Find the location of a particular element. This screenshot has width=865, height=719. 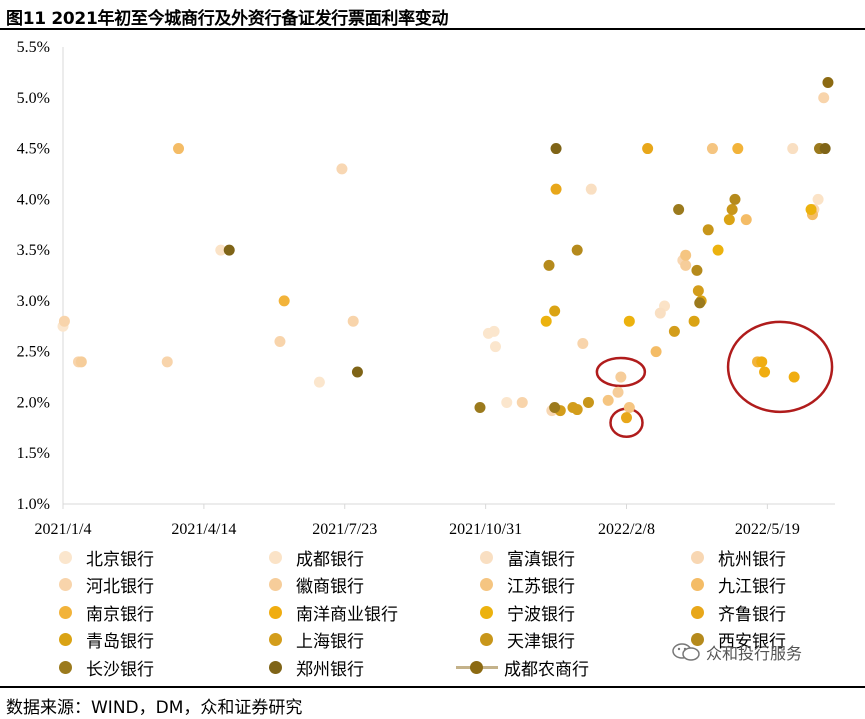

legend-label: 河北银行 is located at coordinates (120, 587).